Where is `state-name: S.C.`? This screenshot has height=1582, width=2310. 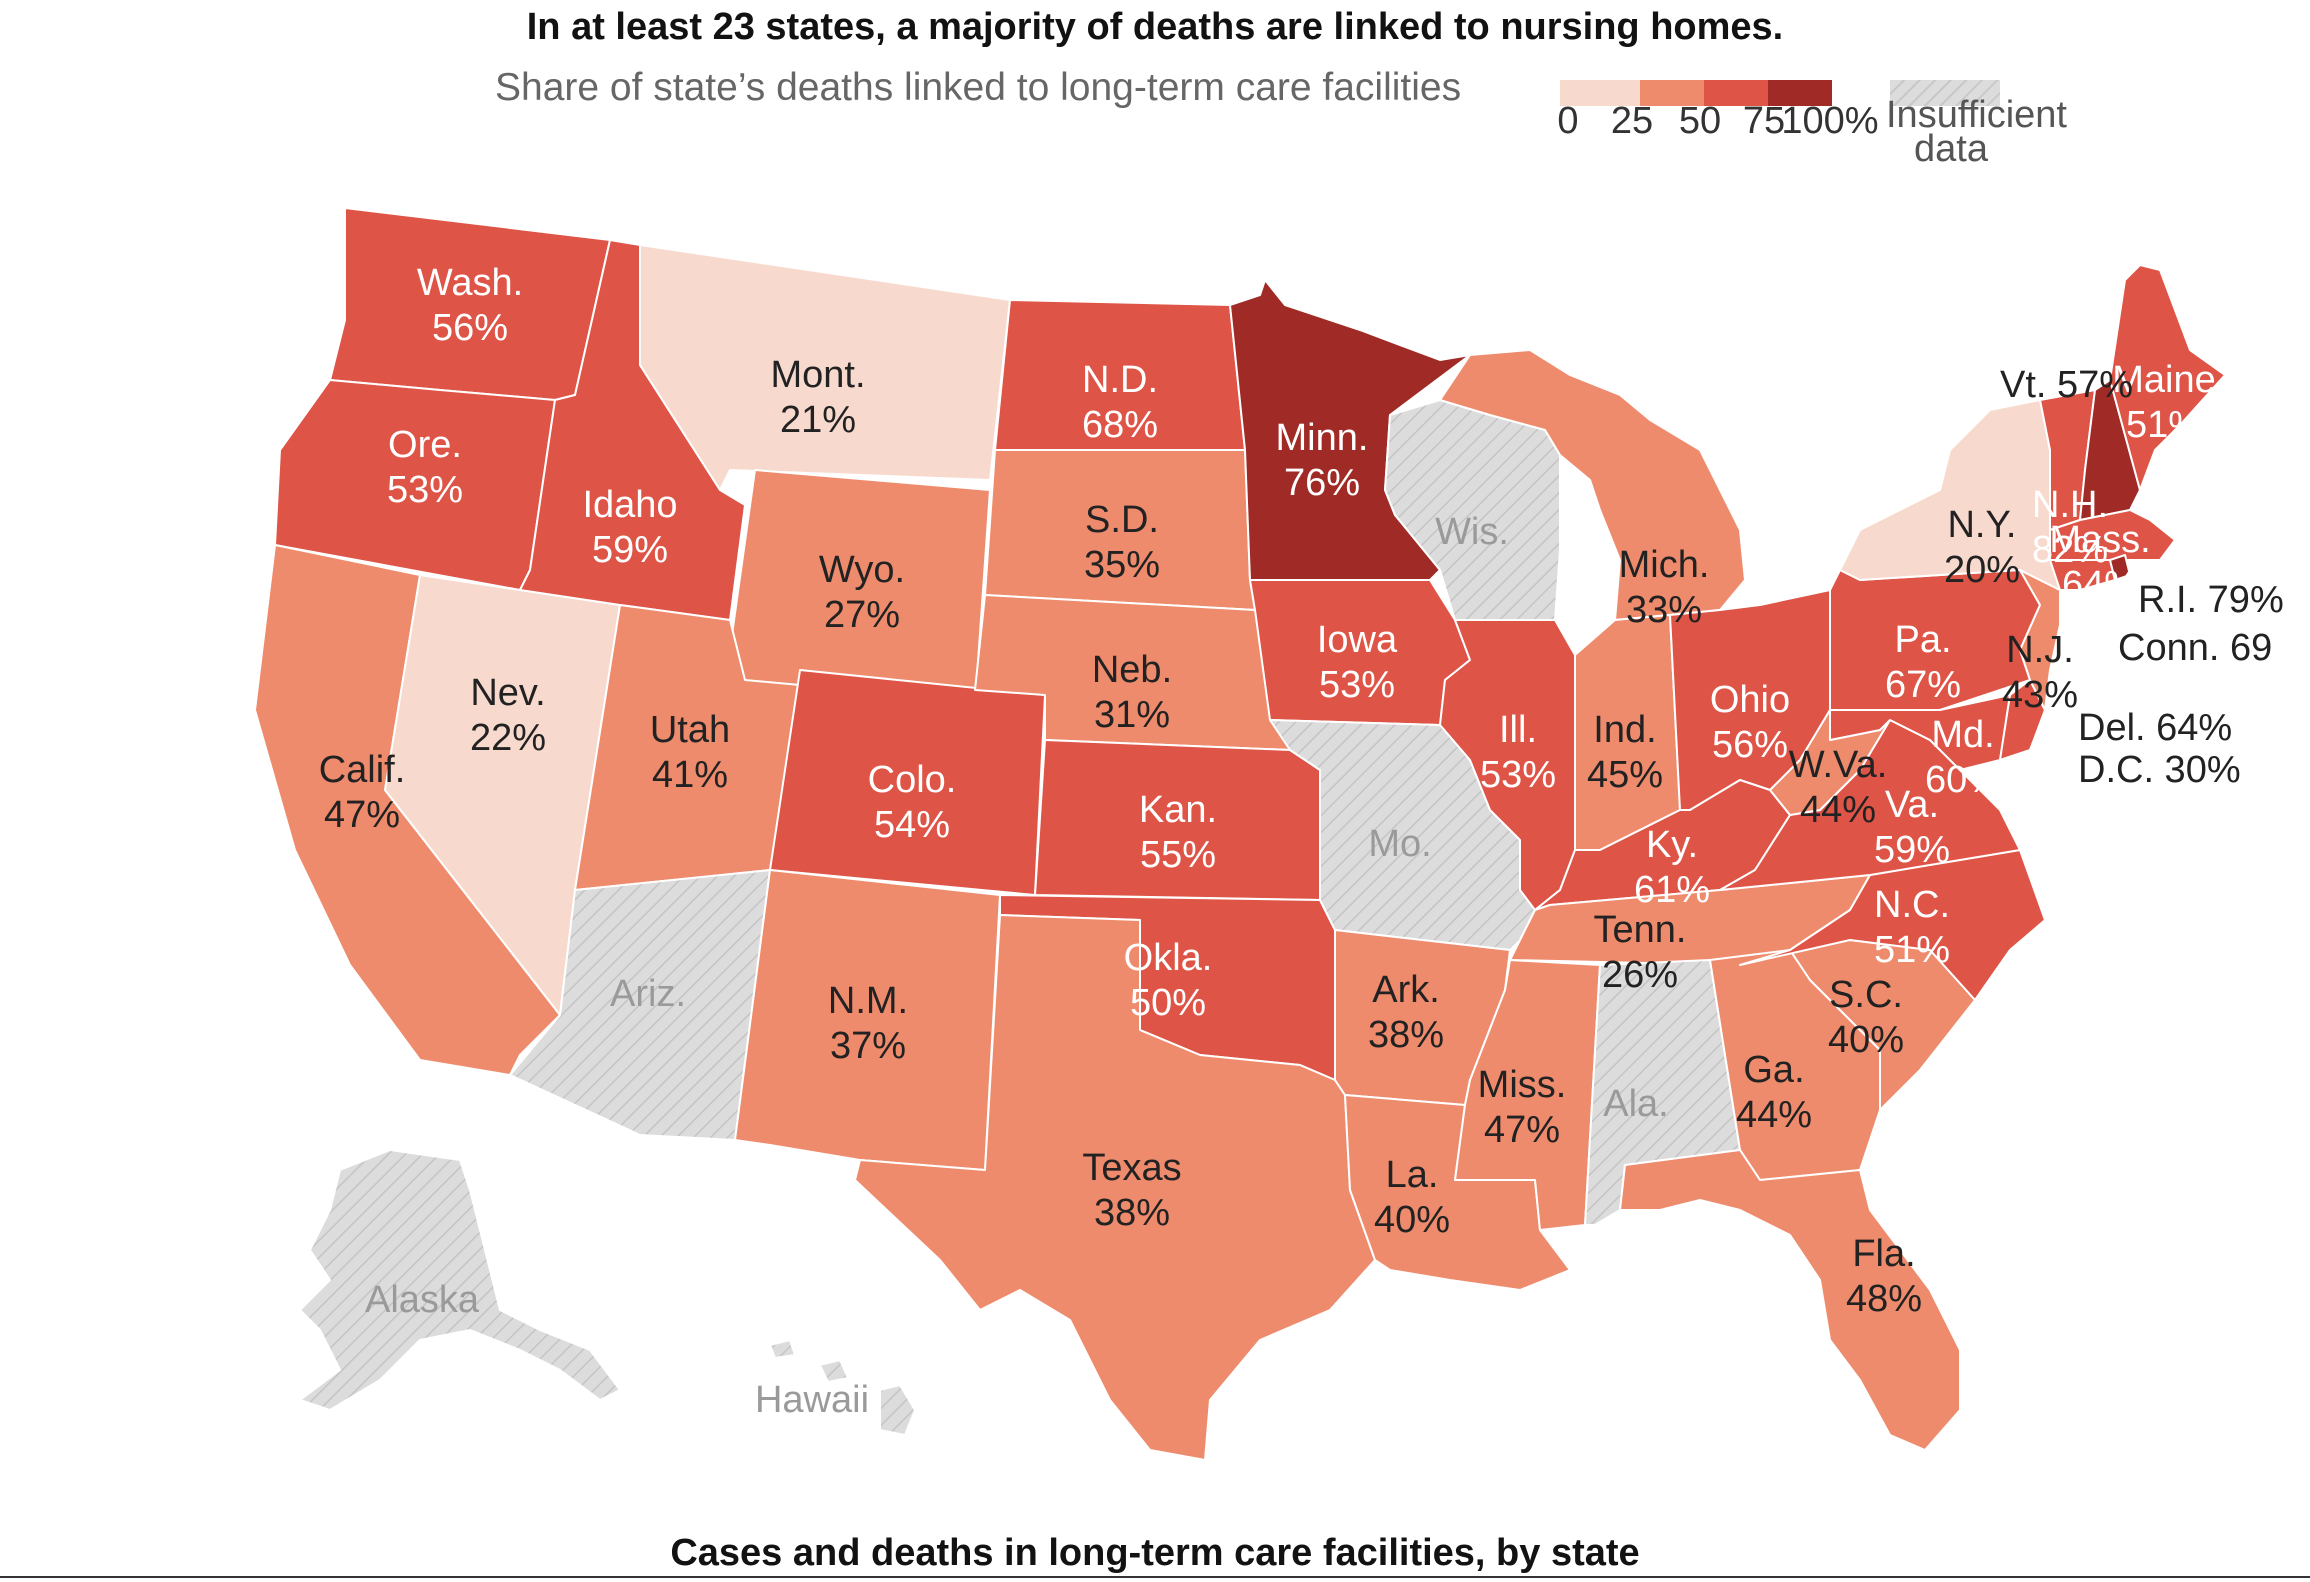 state-name: S.C. is located at coordinates (1866, 995).